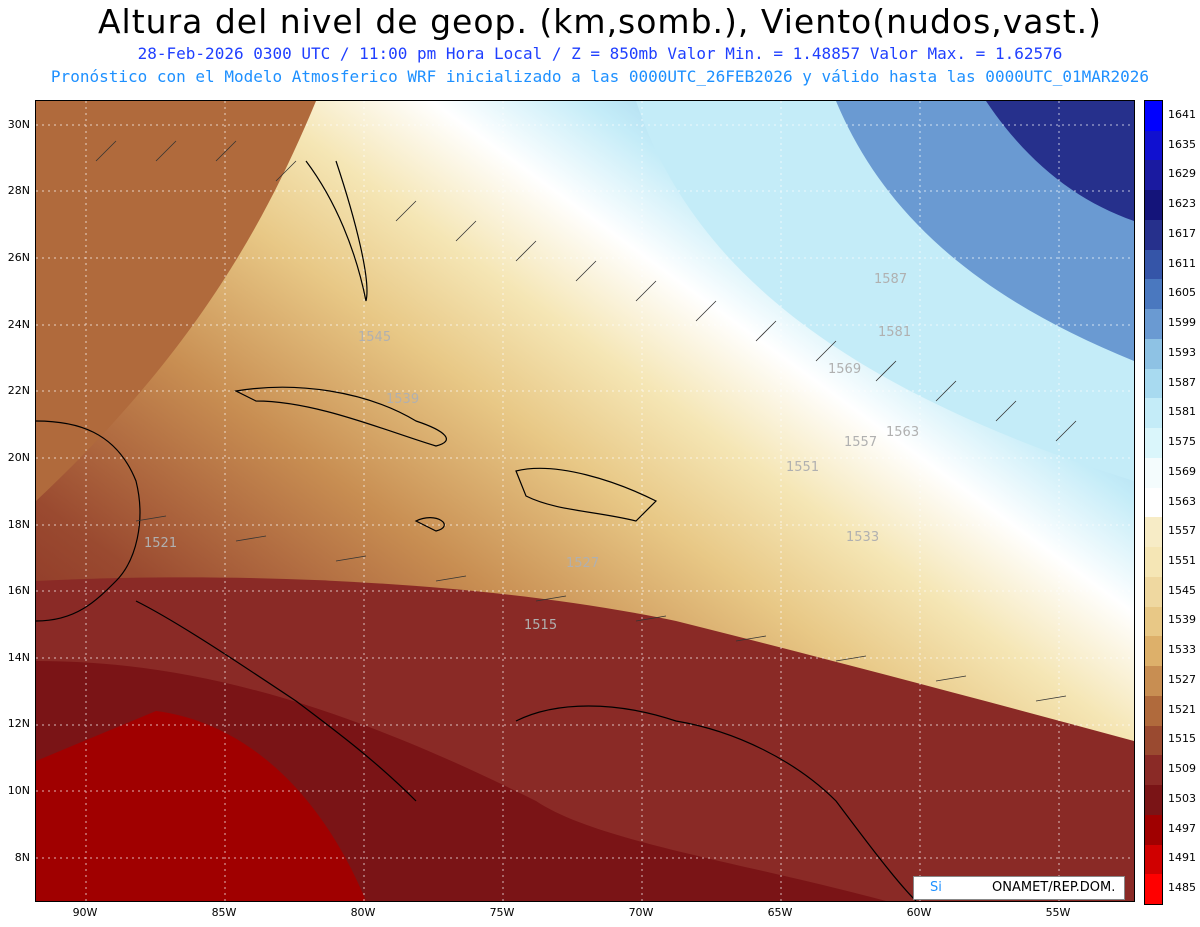  I want to click on colorbar-tick-label: 1497, so click(1182, 828).